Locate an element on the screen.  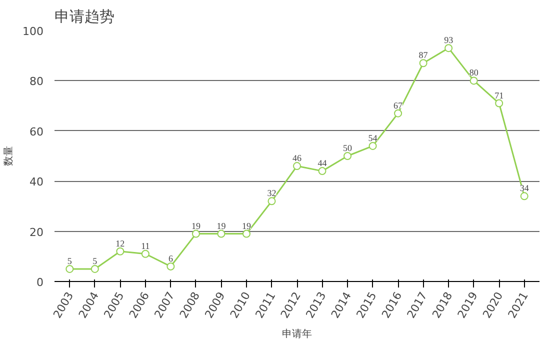
data-label: 34 is located at coordinates (525, 188).